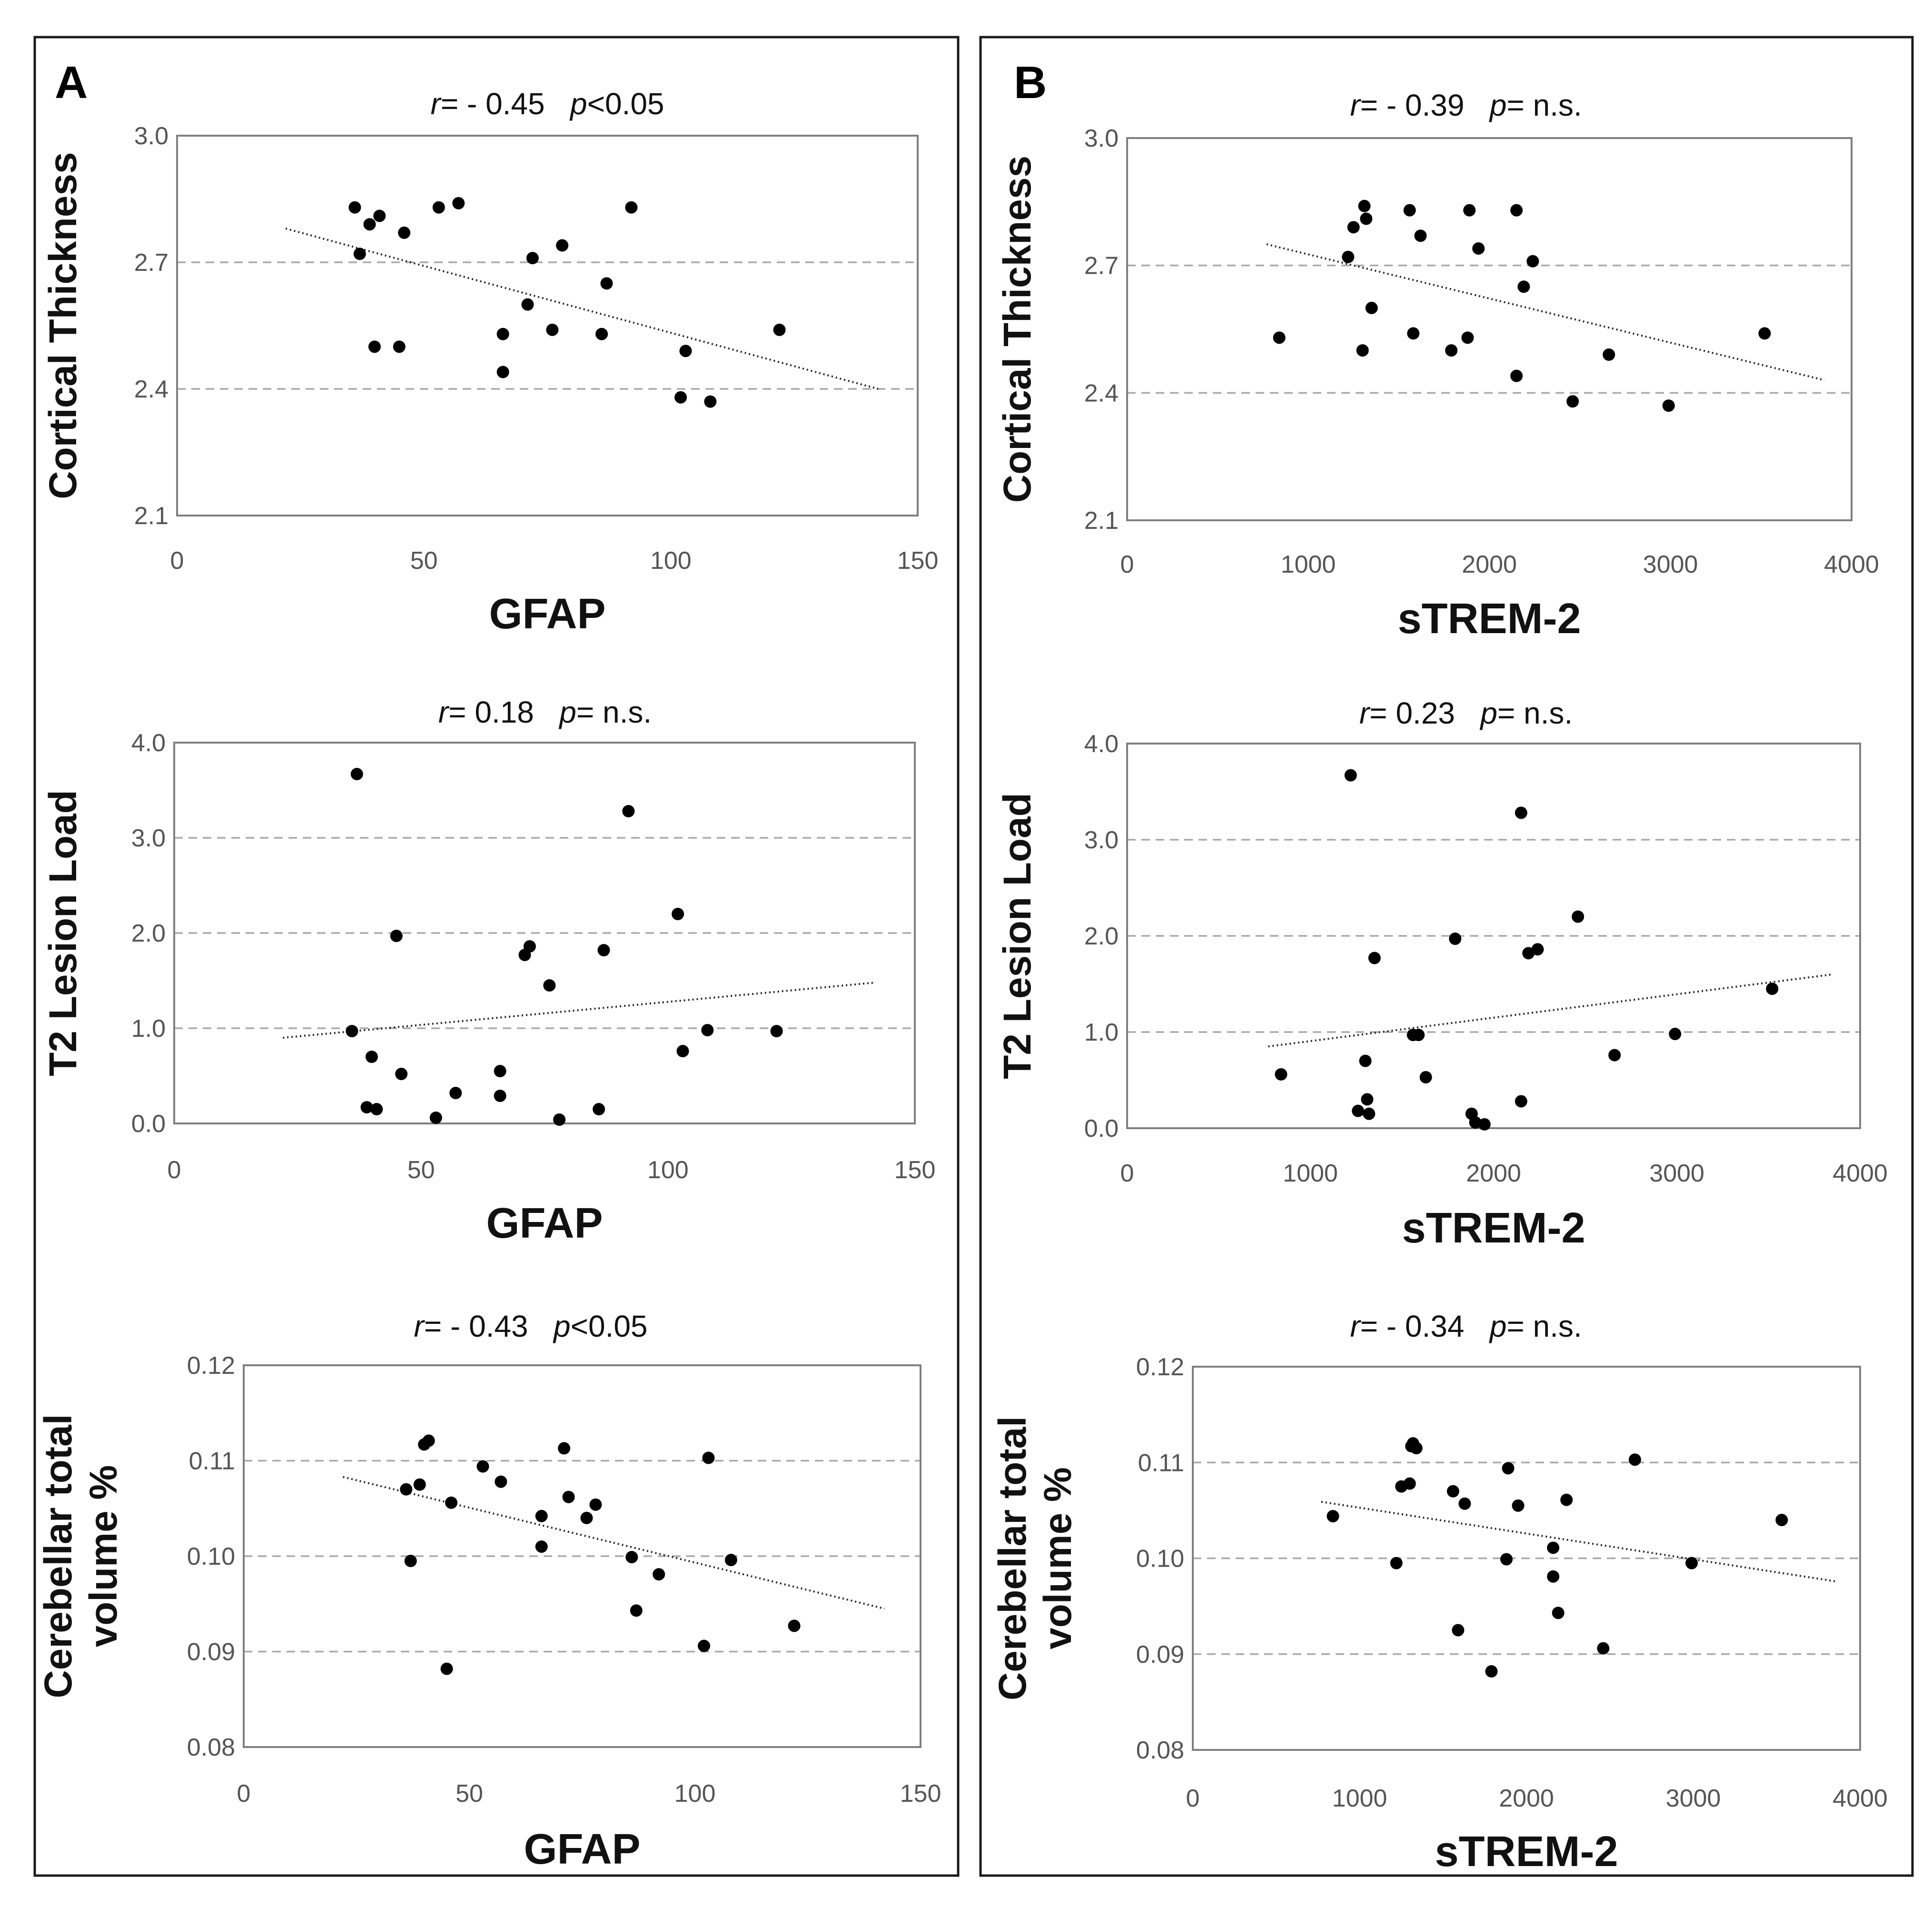 This screenshot has width=1932, height=1907. I want to click on x-tick-label: 4000, so click(1852, 564).